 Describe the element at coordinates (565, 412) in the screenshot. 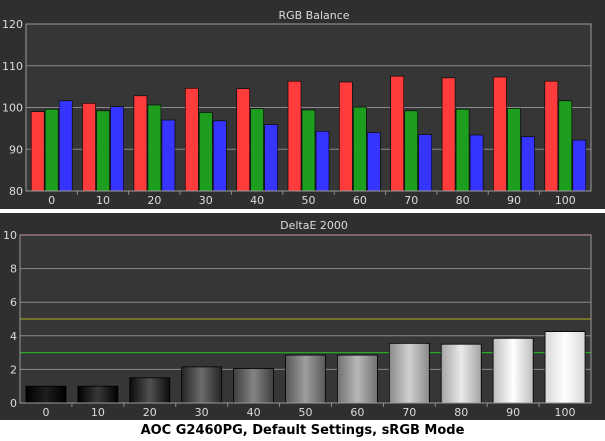

I see `deltae-x-tick-label: 100` at that location.